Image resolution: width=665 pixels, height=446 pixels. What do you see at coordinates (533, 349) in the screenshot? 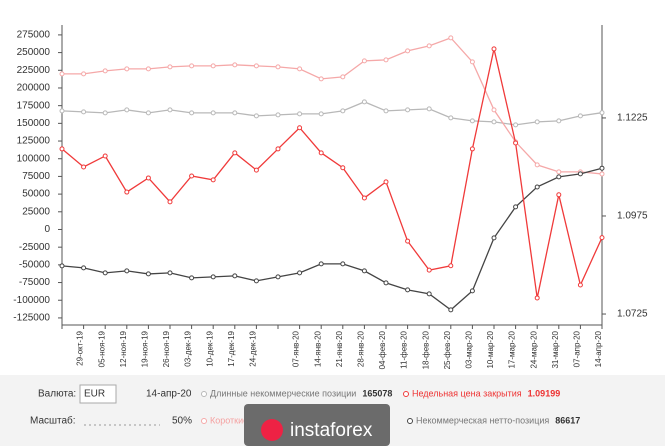
I see `x-tick-label: 24-мар-20` at bounding box center [533, 349].